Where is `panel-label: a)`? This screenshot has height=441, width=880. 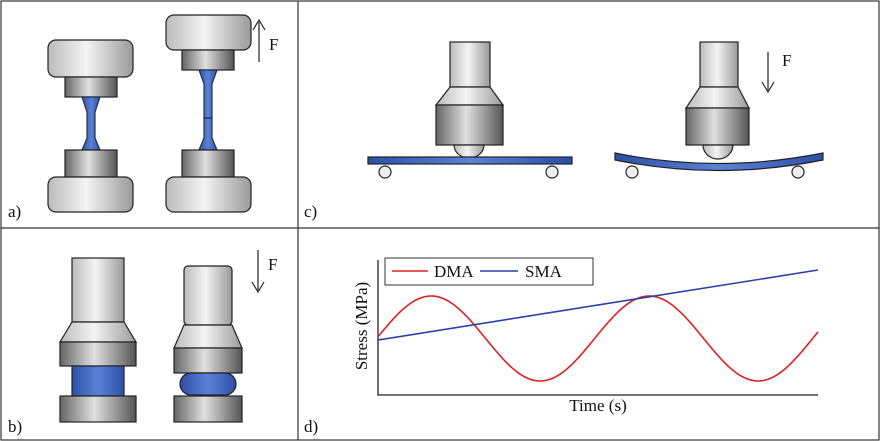
panel-label: a) is located at coordinates (14, 211).